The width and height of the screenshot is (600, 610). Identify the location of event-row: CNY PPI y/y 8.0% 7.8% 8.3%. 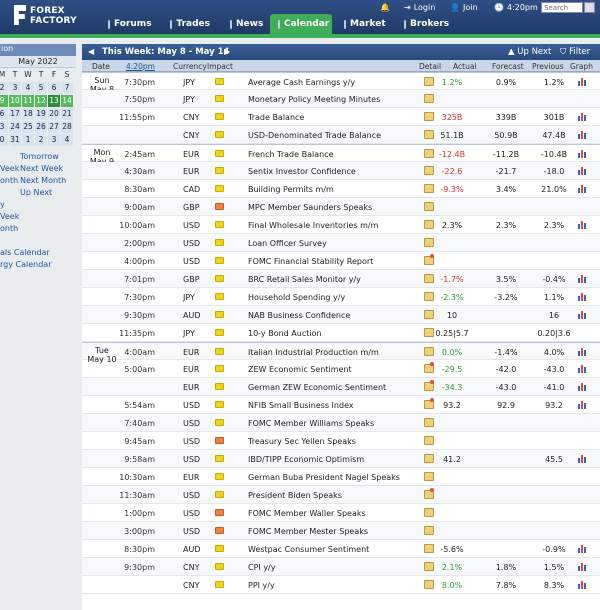
(341, 585).